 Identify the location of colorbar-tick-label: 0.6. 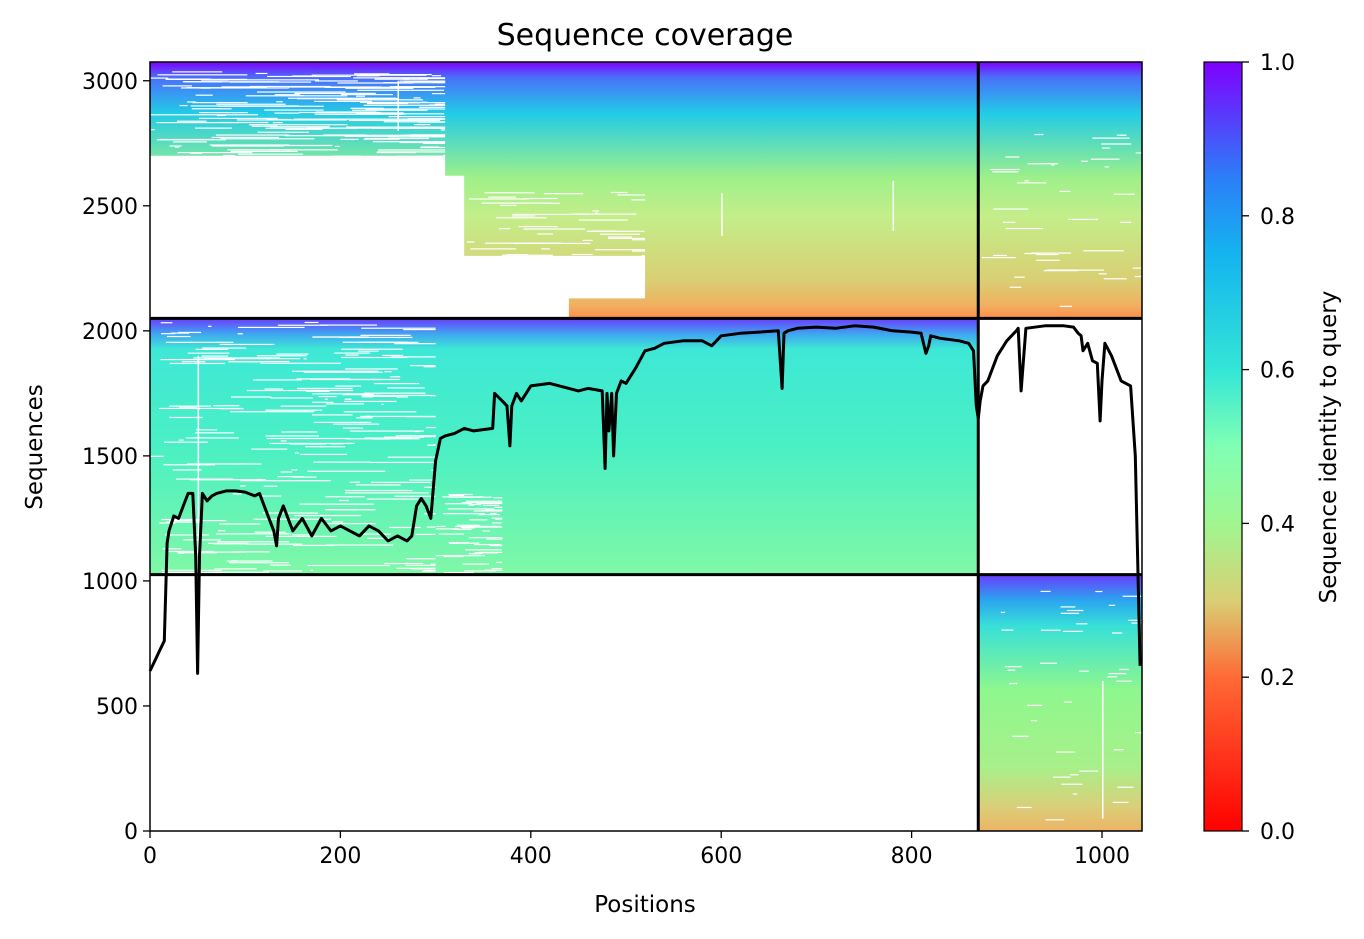
(1277, 371).